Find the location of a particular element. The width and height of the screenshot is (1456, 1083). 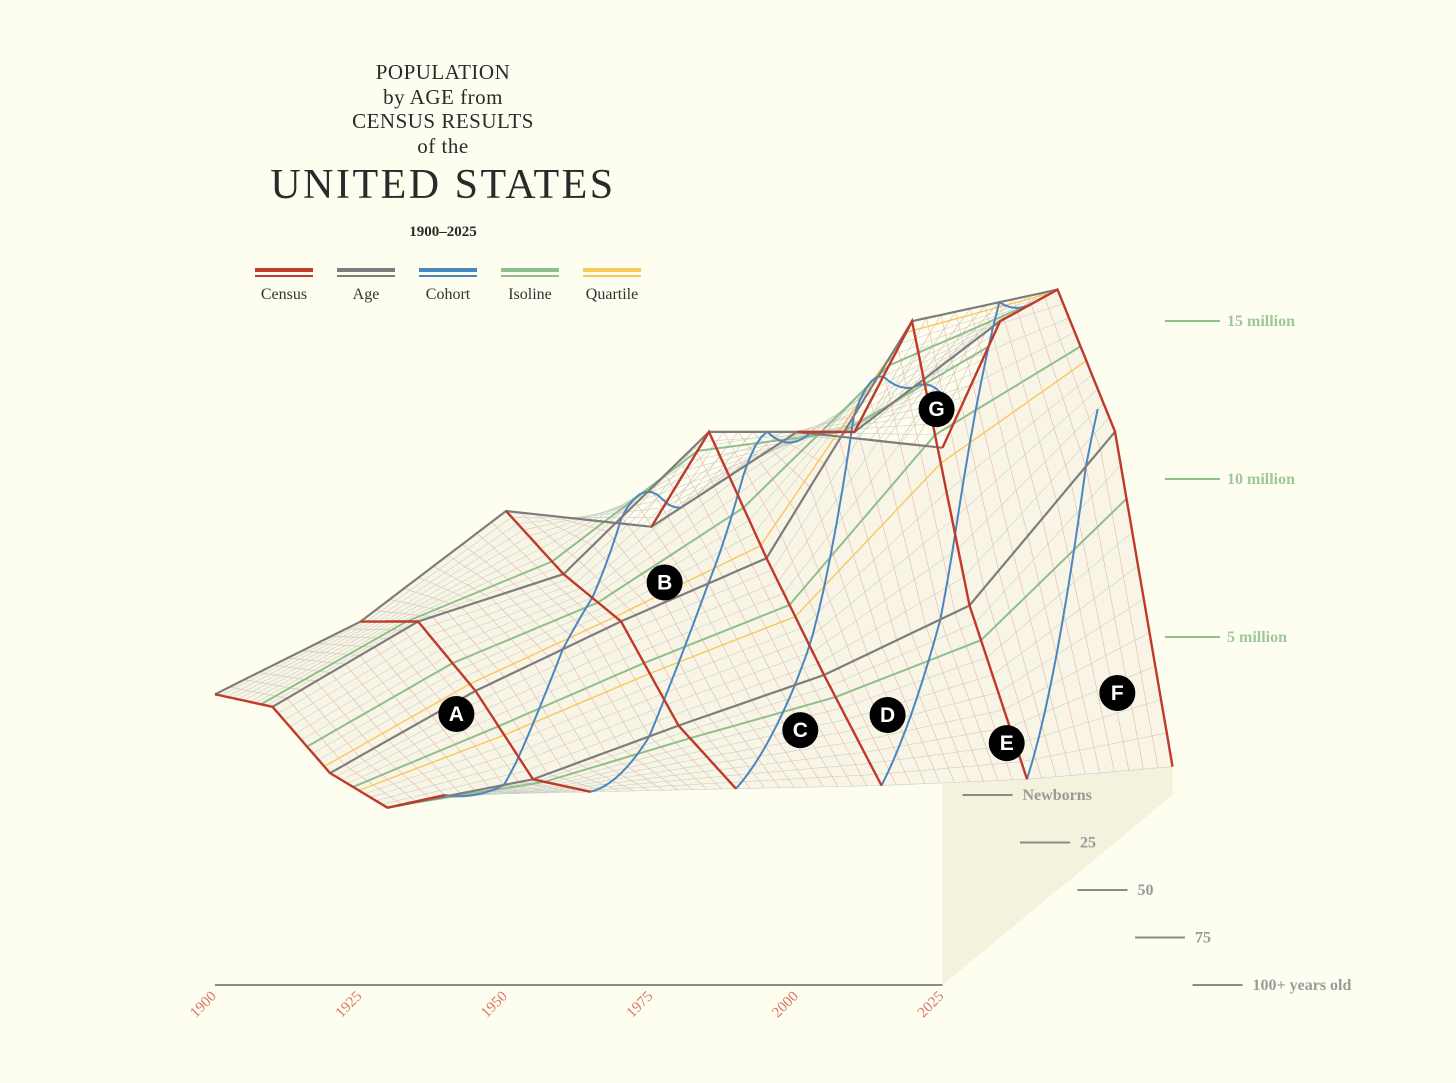

legend-cohort: Cohort is located at coordinates (448, 286).